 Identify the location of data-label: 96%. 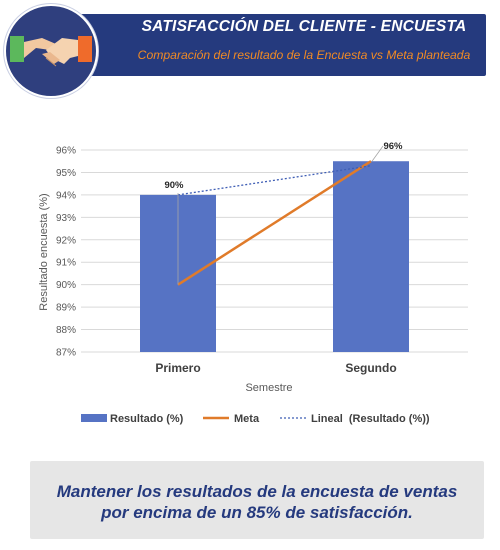
(393, 146).